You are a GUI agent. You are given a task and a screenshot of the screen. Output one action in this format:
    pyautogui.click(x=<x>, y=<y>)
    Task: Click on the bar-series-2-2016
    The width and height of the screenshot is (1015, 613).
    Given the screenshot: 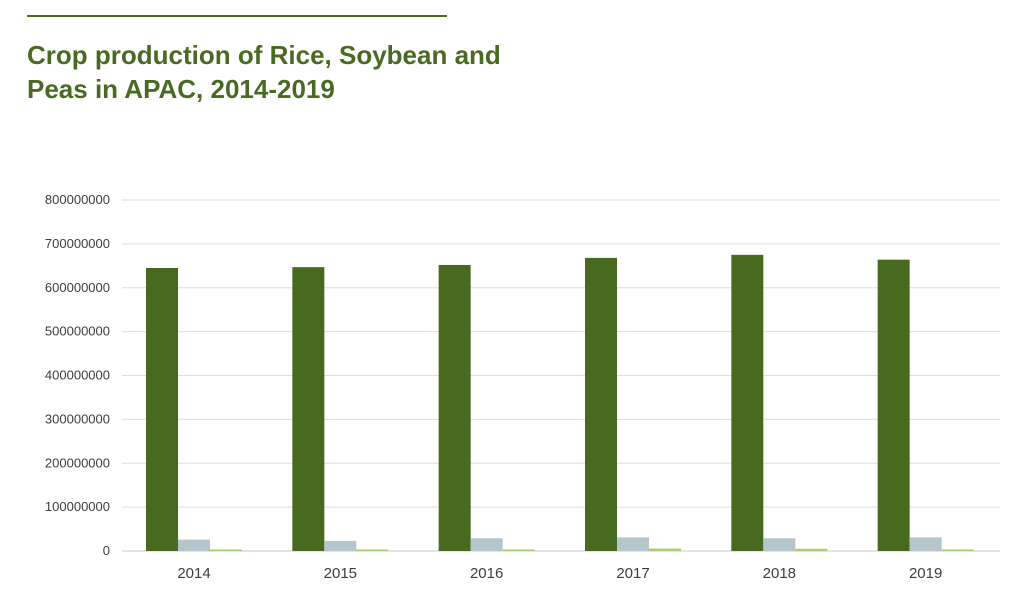 What is the action you would take?
    pyautogui.click(x=486, y=544)
    